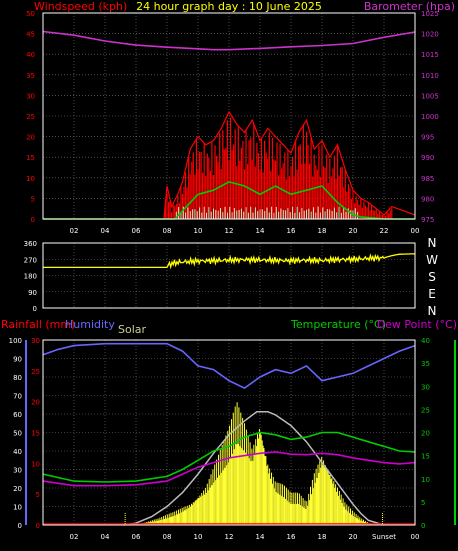 The height and width of the screenshot is (551, 458). I want to click on humidity-axis-label: Humidity, so click(90, 324).